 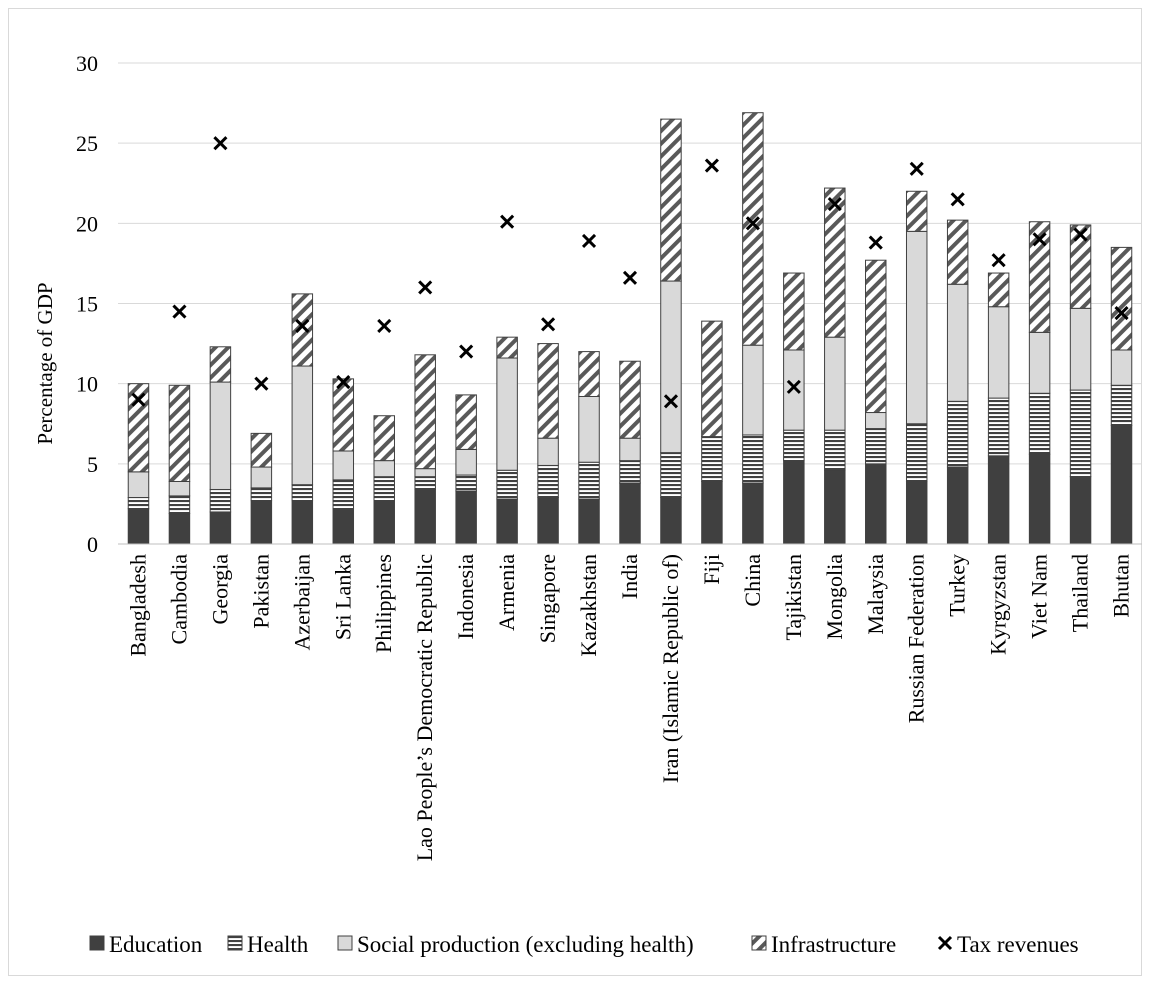 I want to click on y-tick-label: 25, so click(x=87, y=143).